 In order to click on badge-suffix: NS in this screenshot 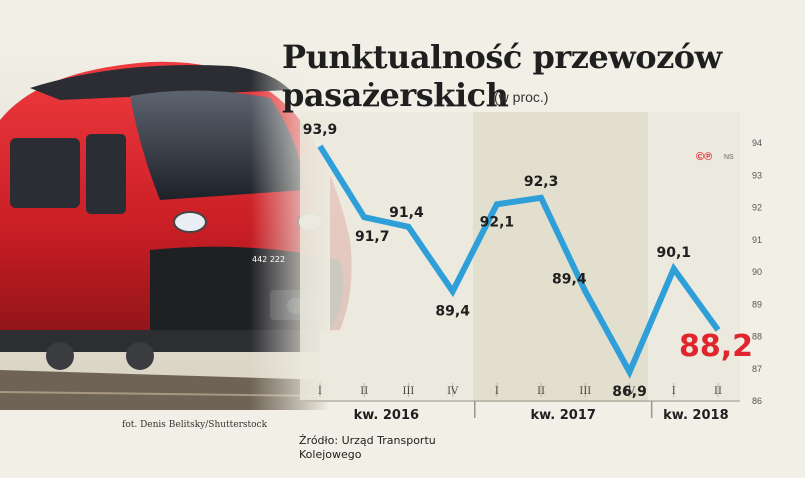, I will do `click(729, 157)`.